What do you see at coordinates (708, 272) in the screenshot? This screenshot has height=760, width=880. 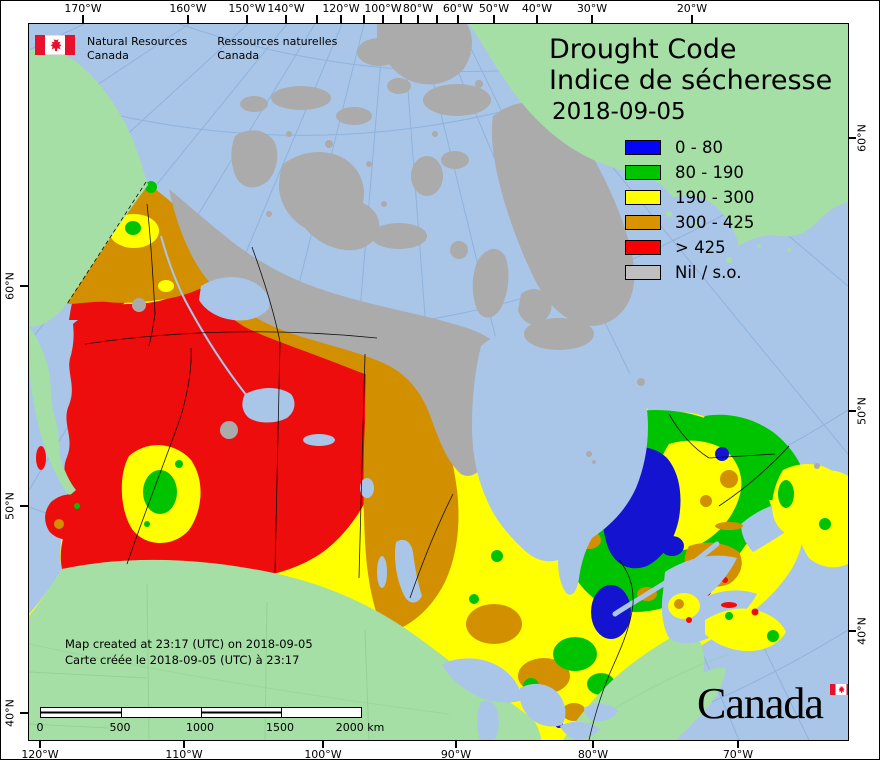 I see `legend-label: Nil / s.o.` at bounding box center [708, 272].